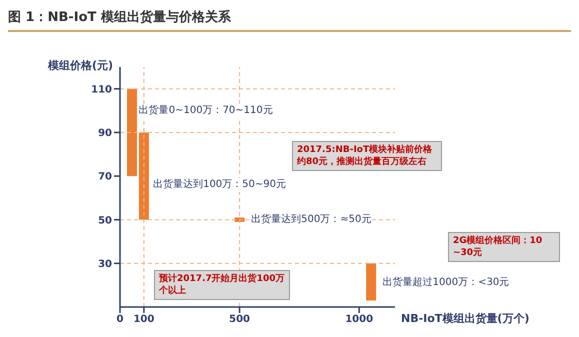 The width and height of the screenshot is (579, 337). I want to click on y-tick-label: 90, so click(105, 134).